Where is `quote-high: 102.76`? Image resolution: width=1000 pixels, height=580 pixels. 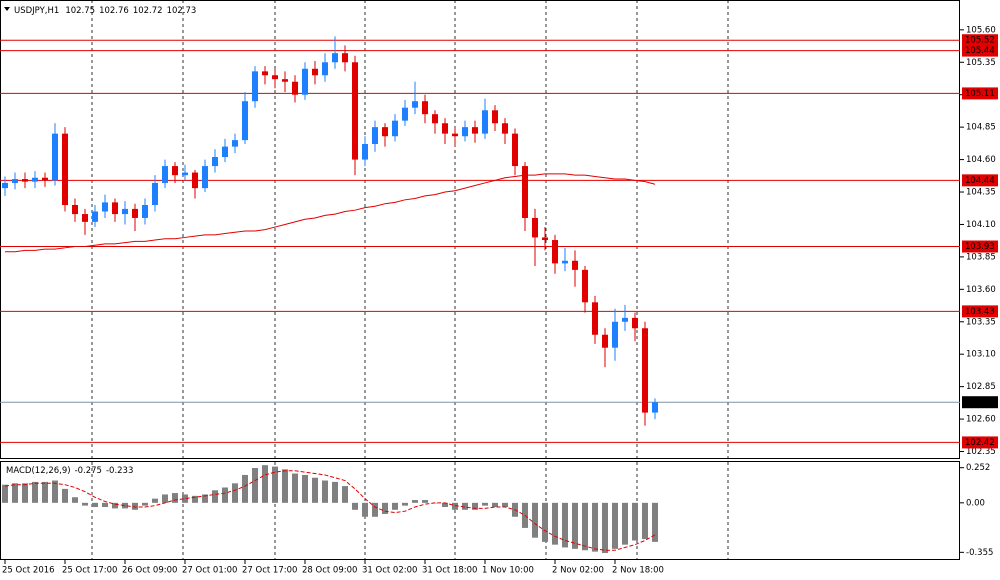 quote-high: 102.76 is located at coordinates (114, 11).